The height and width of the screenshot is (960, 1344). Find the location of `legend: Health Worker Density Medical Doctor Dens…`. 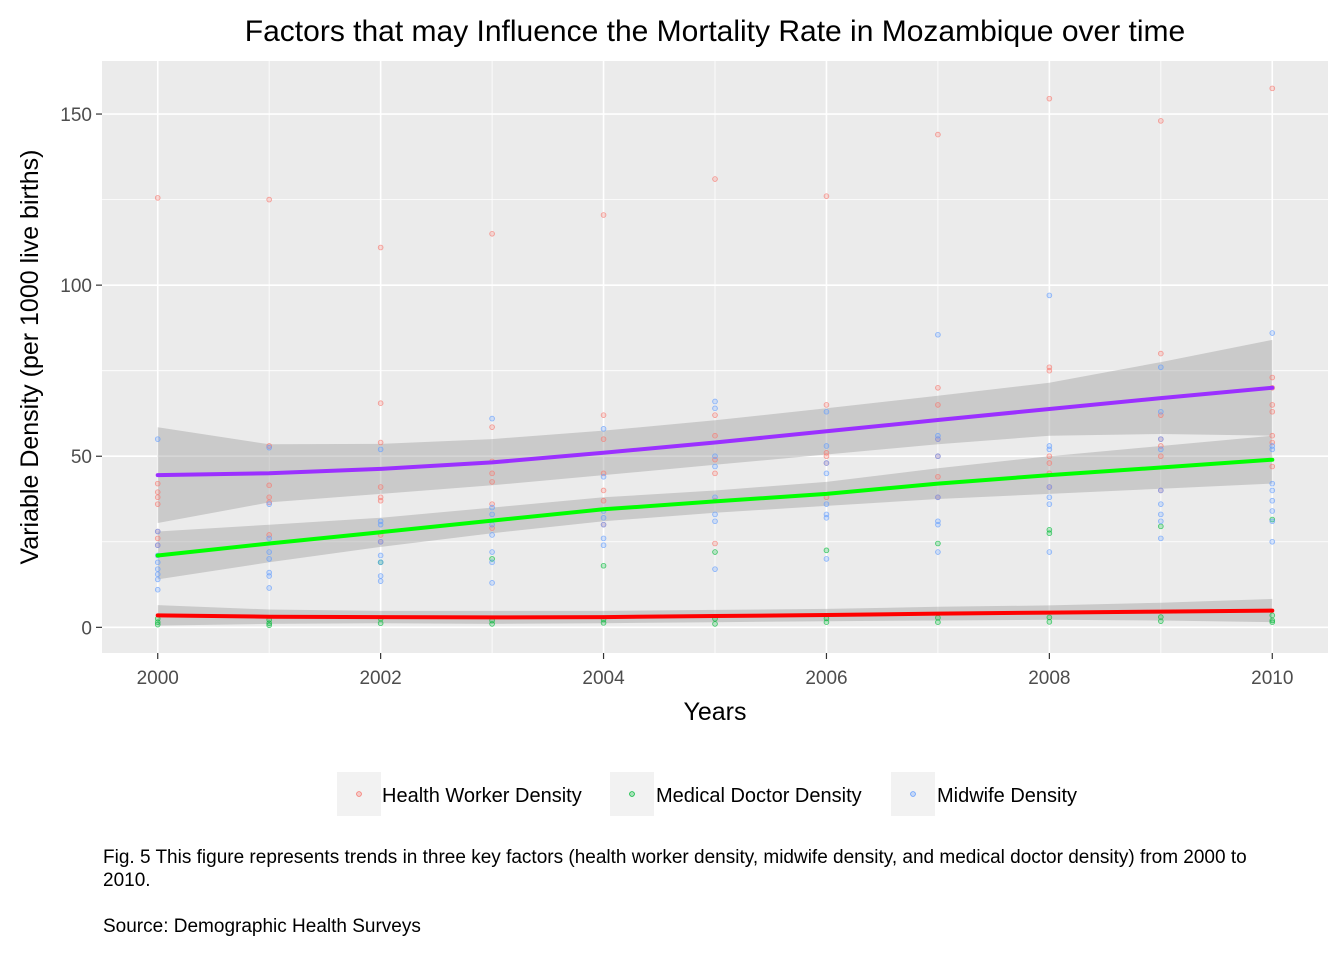

legend: Health Worker Density Medical Doctor Dens… is located at coordinates (707, 794).